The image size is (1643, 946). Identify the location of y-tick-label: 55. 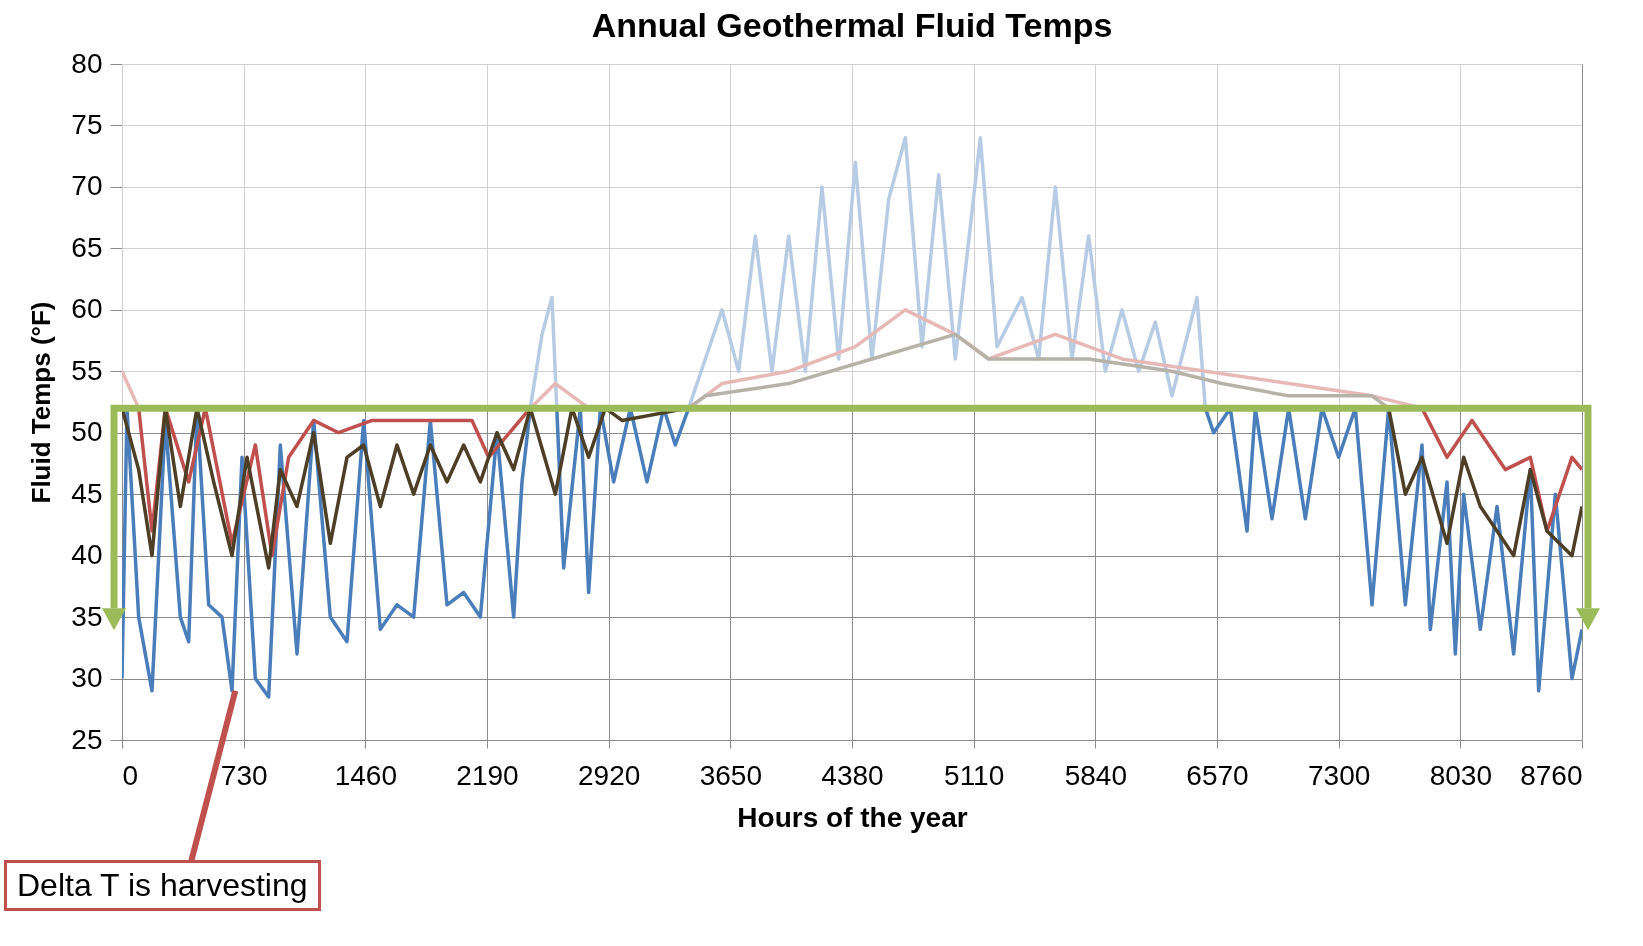
(87, 370).